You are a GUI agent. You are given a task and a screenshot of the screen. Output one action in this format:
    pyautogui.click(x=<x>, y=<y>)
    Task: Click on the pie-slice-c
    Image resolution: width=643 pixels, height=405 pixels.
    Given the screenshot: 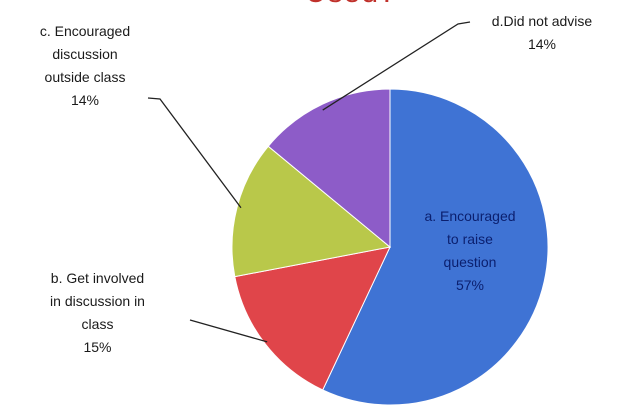 What is the action you would take?
    pyautogui.click(x=311, y=211)
    